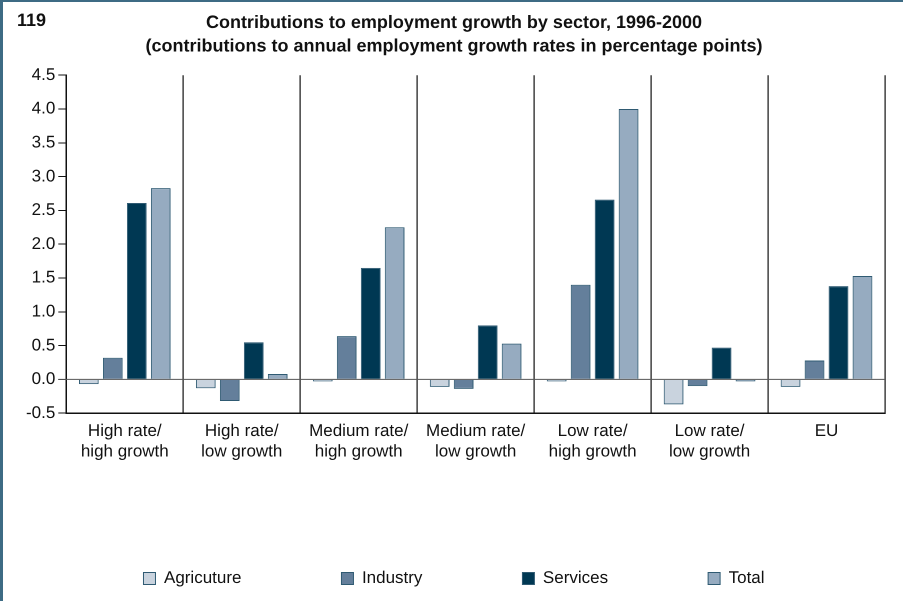 This screenshot has width=903, height=601. What do you see at coordinates (44, 310) in the screenshot?
I see `y-tick-label: 1.0` at bounding box center [44, 310].